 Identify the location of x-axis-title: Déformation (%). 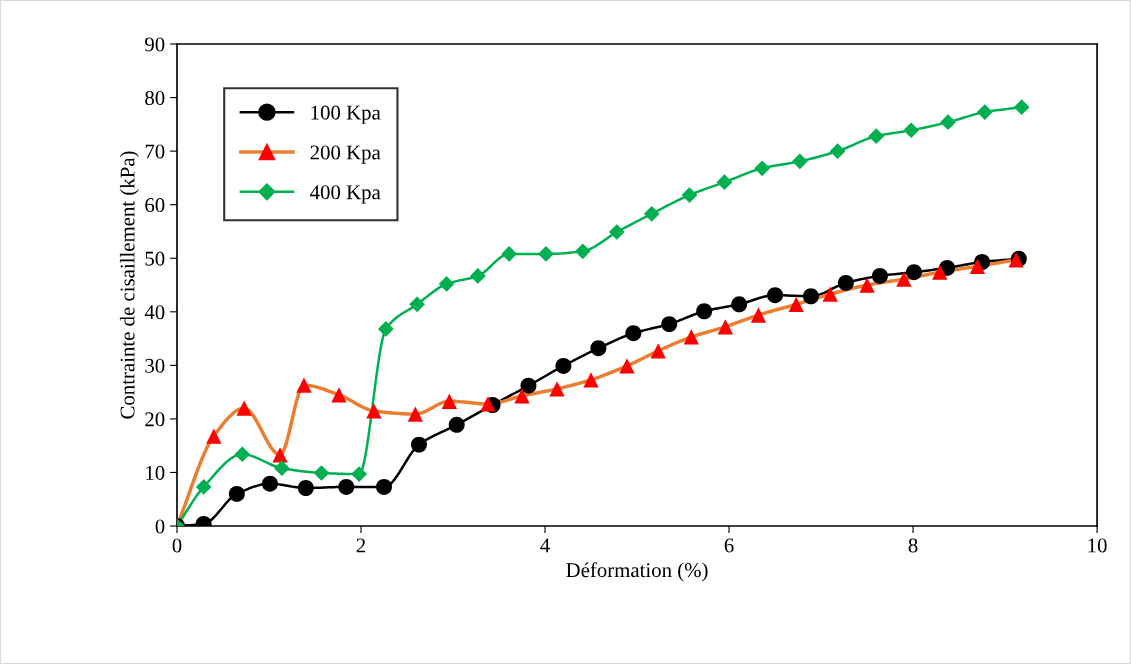
(637, 572).